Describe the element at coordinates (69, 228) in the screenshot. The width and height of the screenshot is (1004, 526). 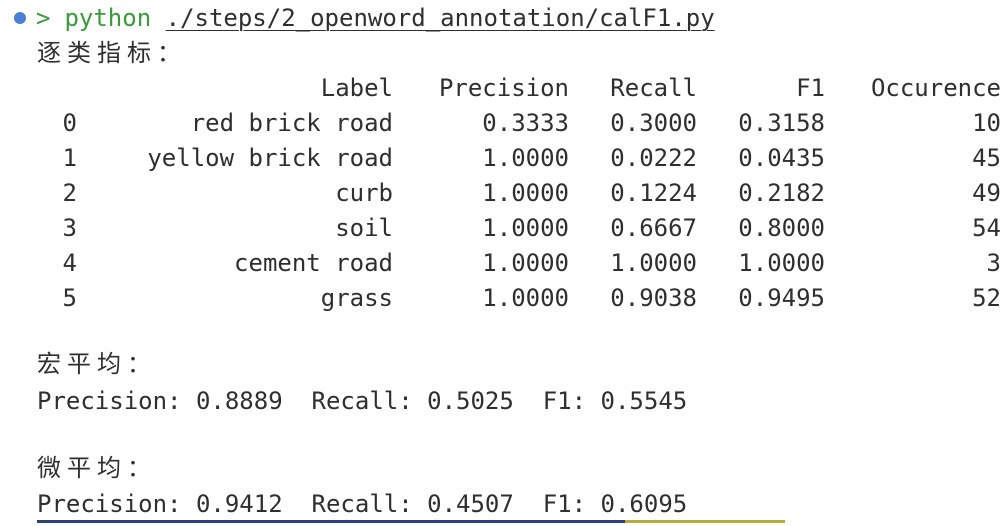
I see `row-index: 3` at that location.